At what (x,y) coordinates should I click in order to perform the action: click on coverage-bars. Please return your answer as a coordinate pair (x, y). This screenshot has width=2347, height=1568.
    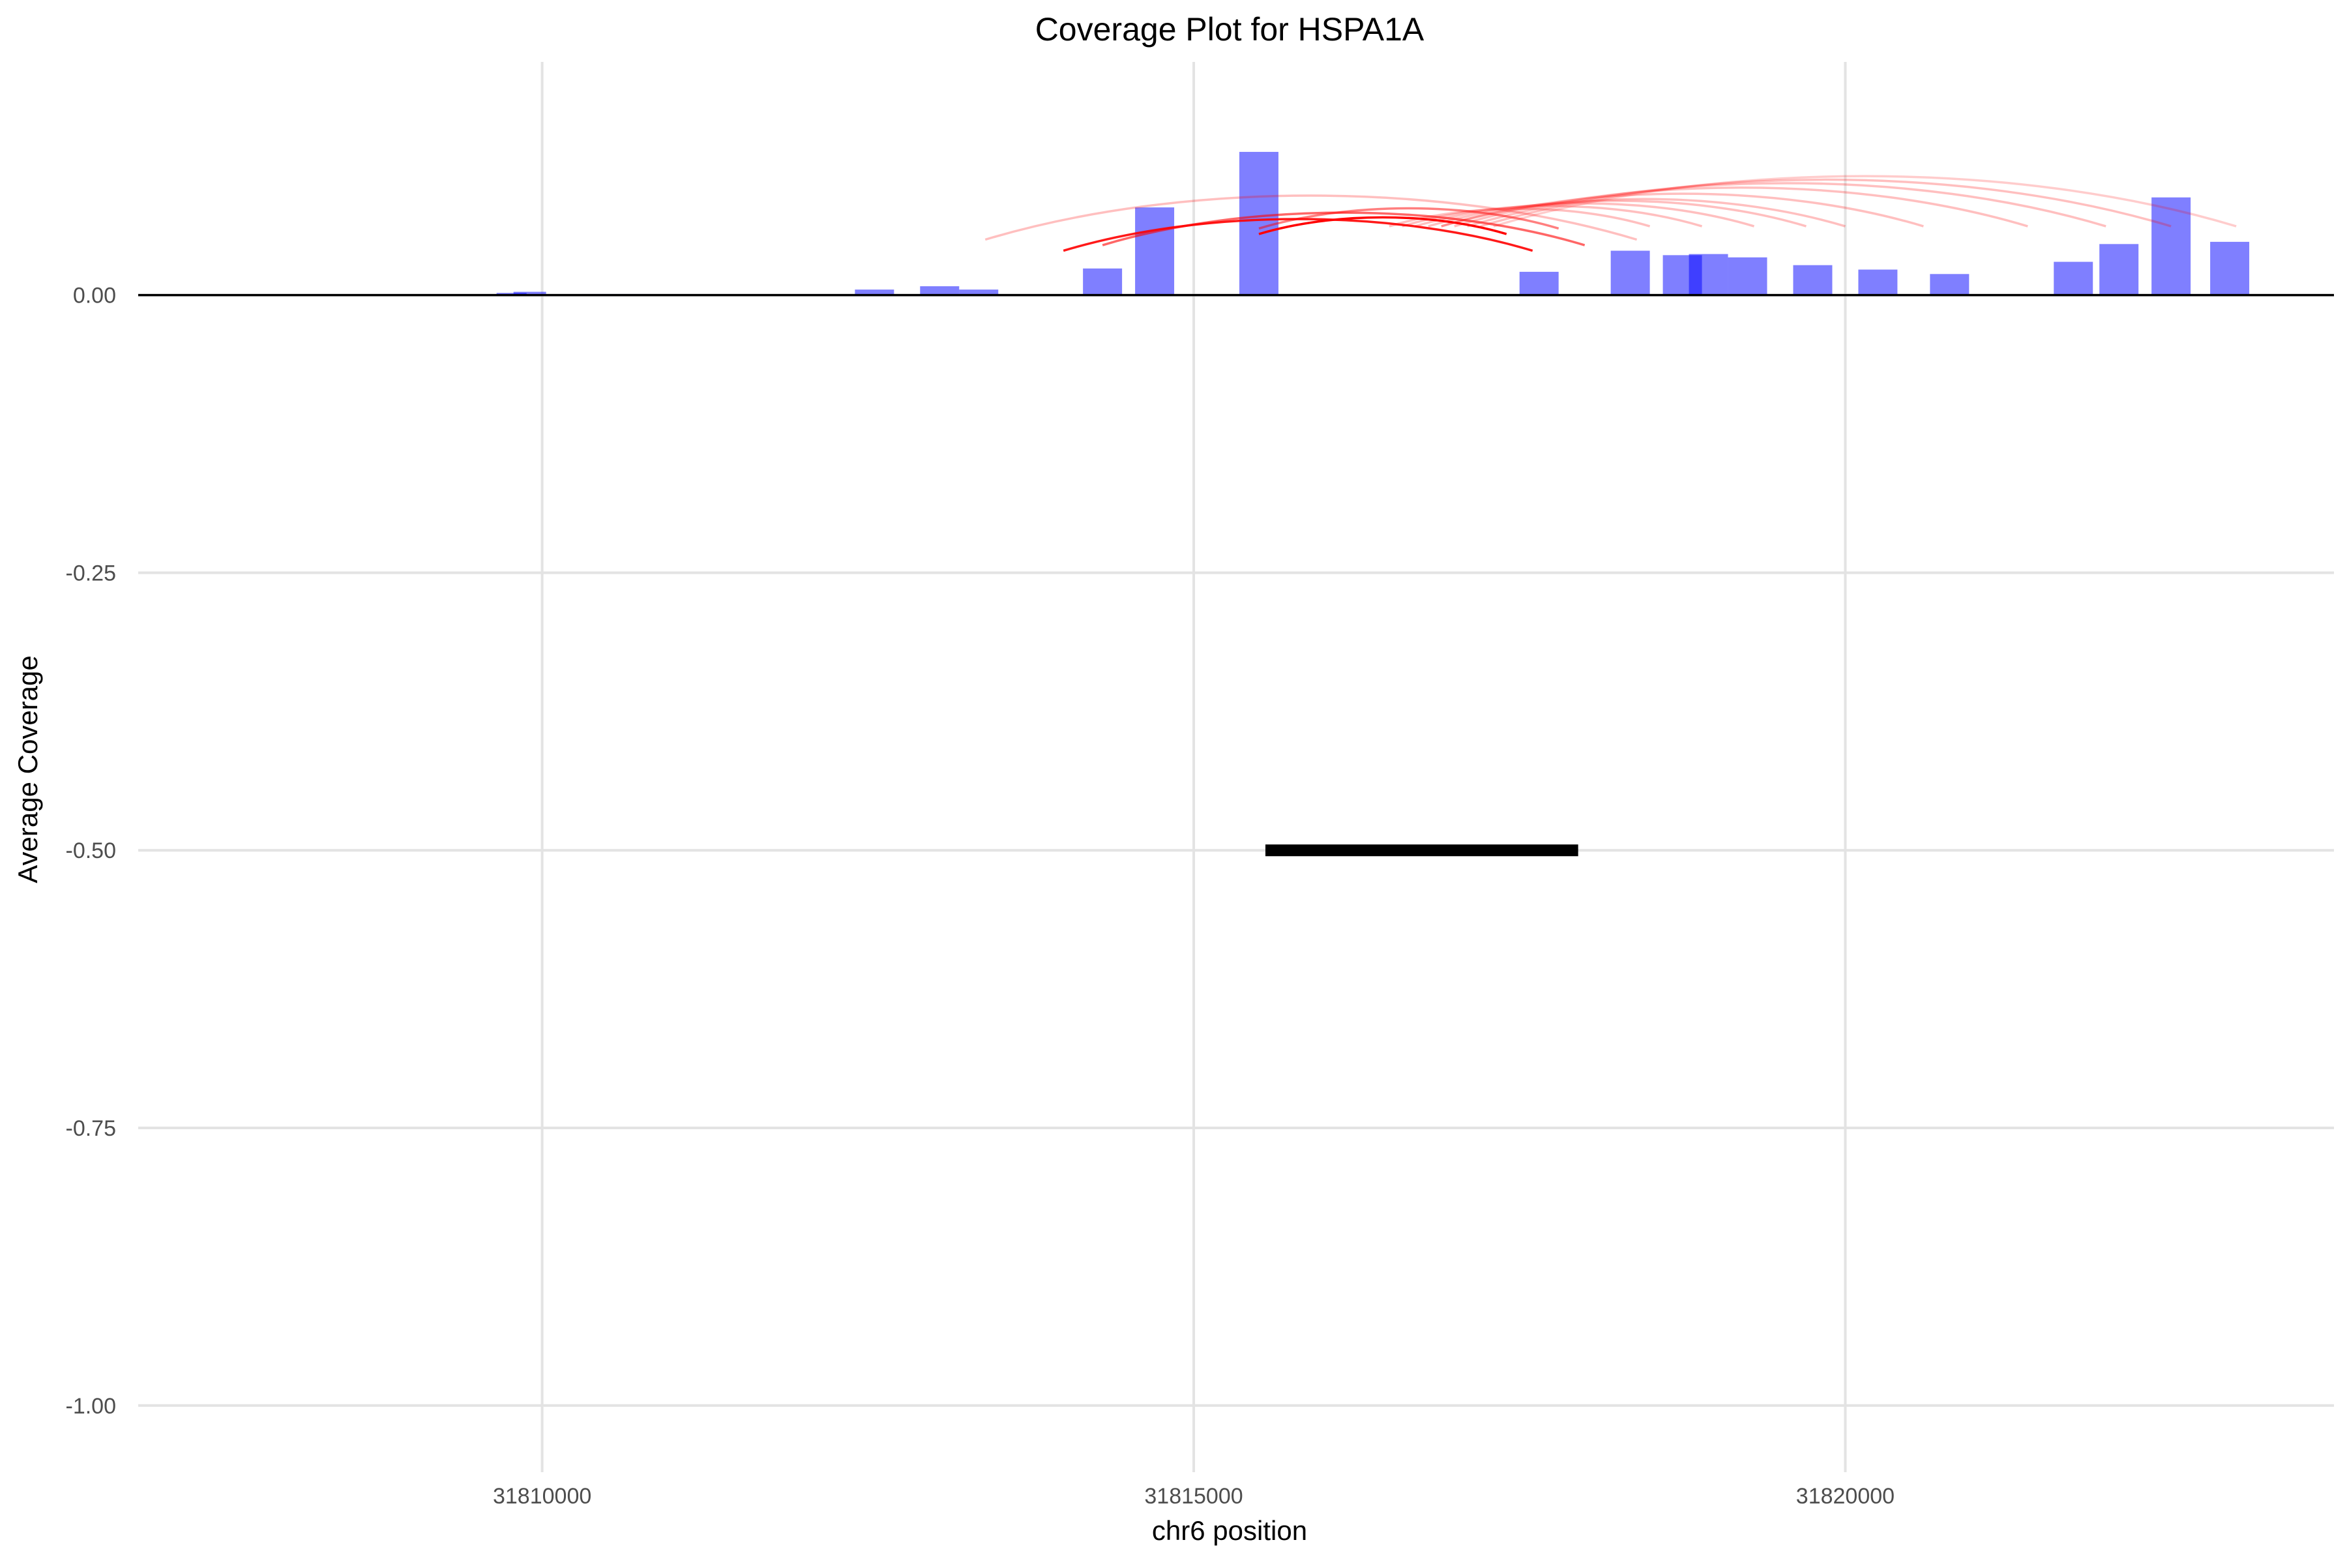
    Looking at the image, I should click on (1373, 223).